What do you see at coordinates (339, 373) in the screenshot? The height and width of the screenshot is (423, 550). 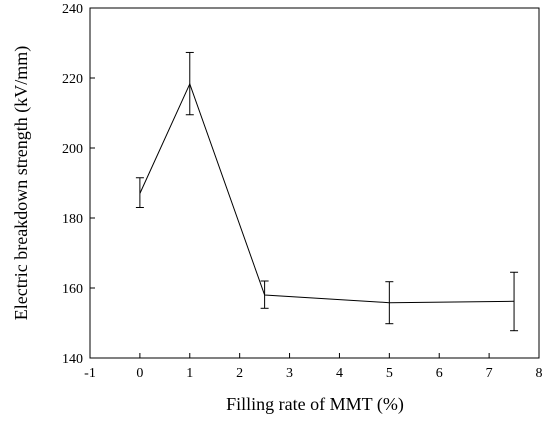 I see `x-tick-label: 4` at bounding box center [339, 373].